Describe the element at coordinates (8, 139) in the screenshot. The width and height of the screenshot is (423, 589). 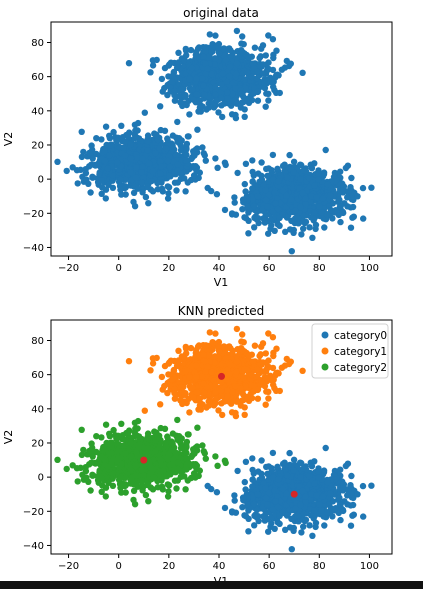
I see `y-axis-label: V2` at that location.